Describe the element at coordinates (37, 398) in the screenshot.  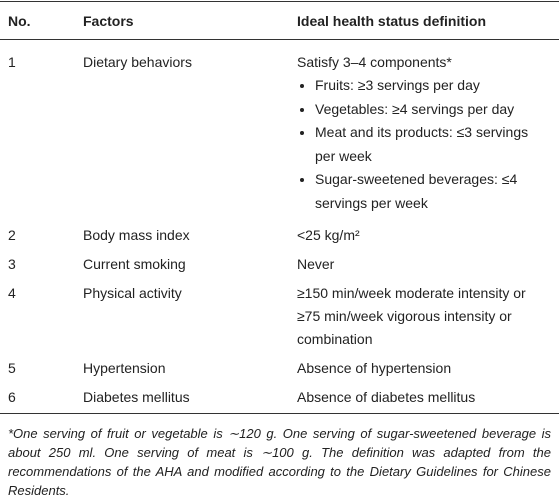
I see `cell: 6` at that location.